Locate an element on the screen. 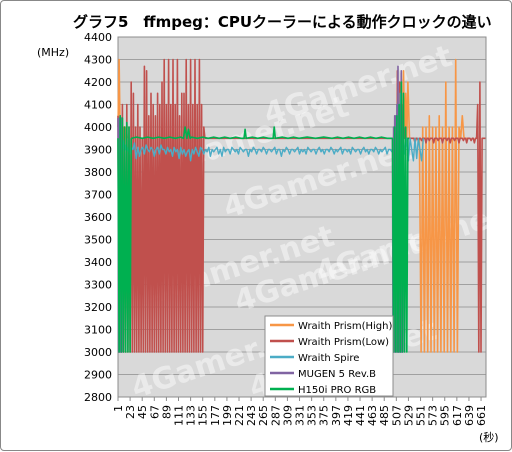 This screenshot has height=452, width=512. x-tick-label: 419 is located at coordinates (348, 415).